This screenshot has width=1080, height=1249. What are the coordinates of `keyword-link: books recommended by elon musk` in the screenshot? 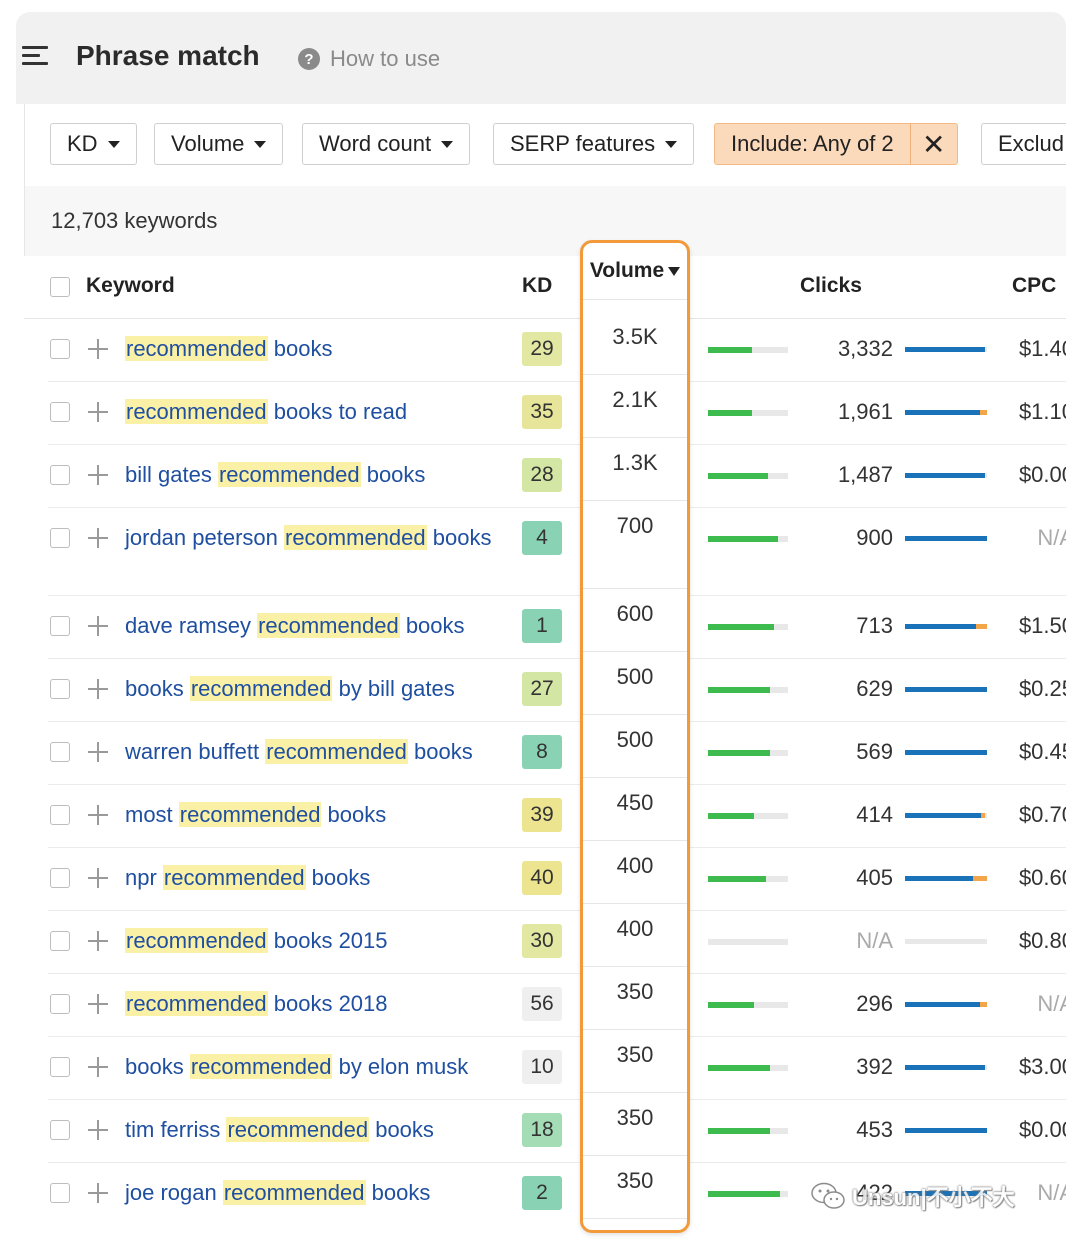 It's located at (315, 1067).